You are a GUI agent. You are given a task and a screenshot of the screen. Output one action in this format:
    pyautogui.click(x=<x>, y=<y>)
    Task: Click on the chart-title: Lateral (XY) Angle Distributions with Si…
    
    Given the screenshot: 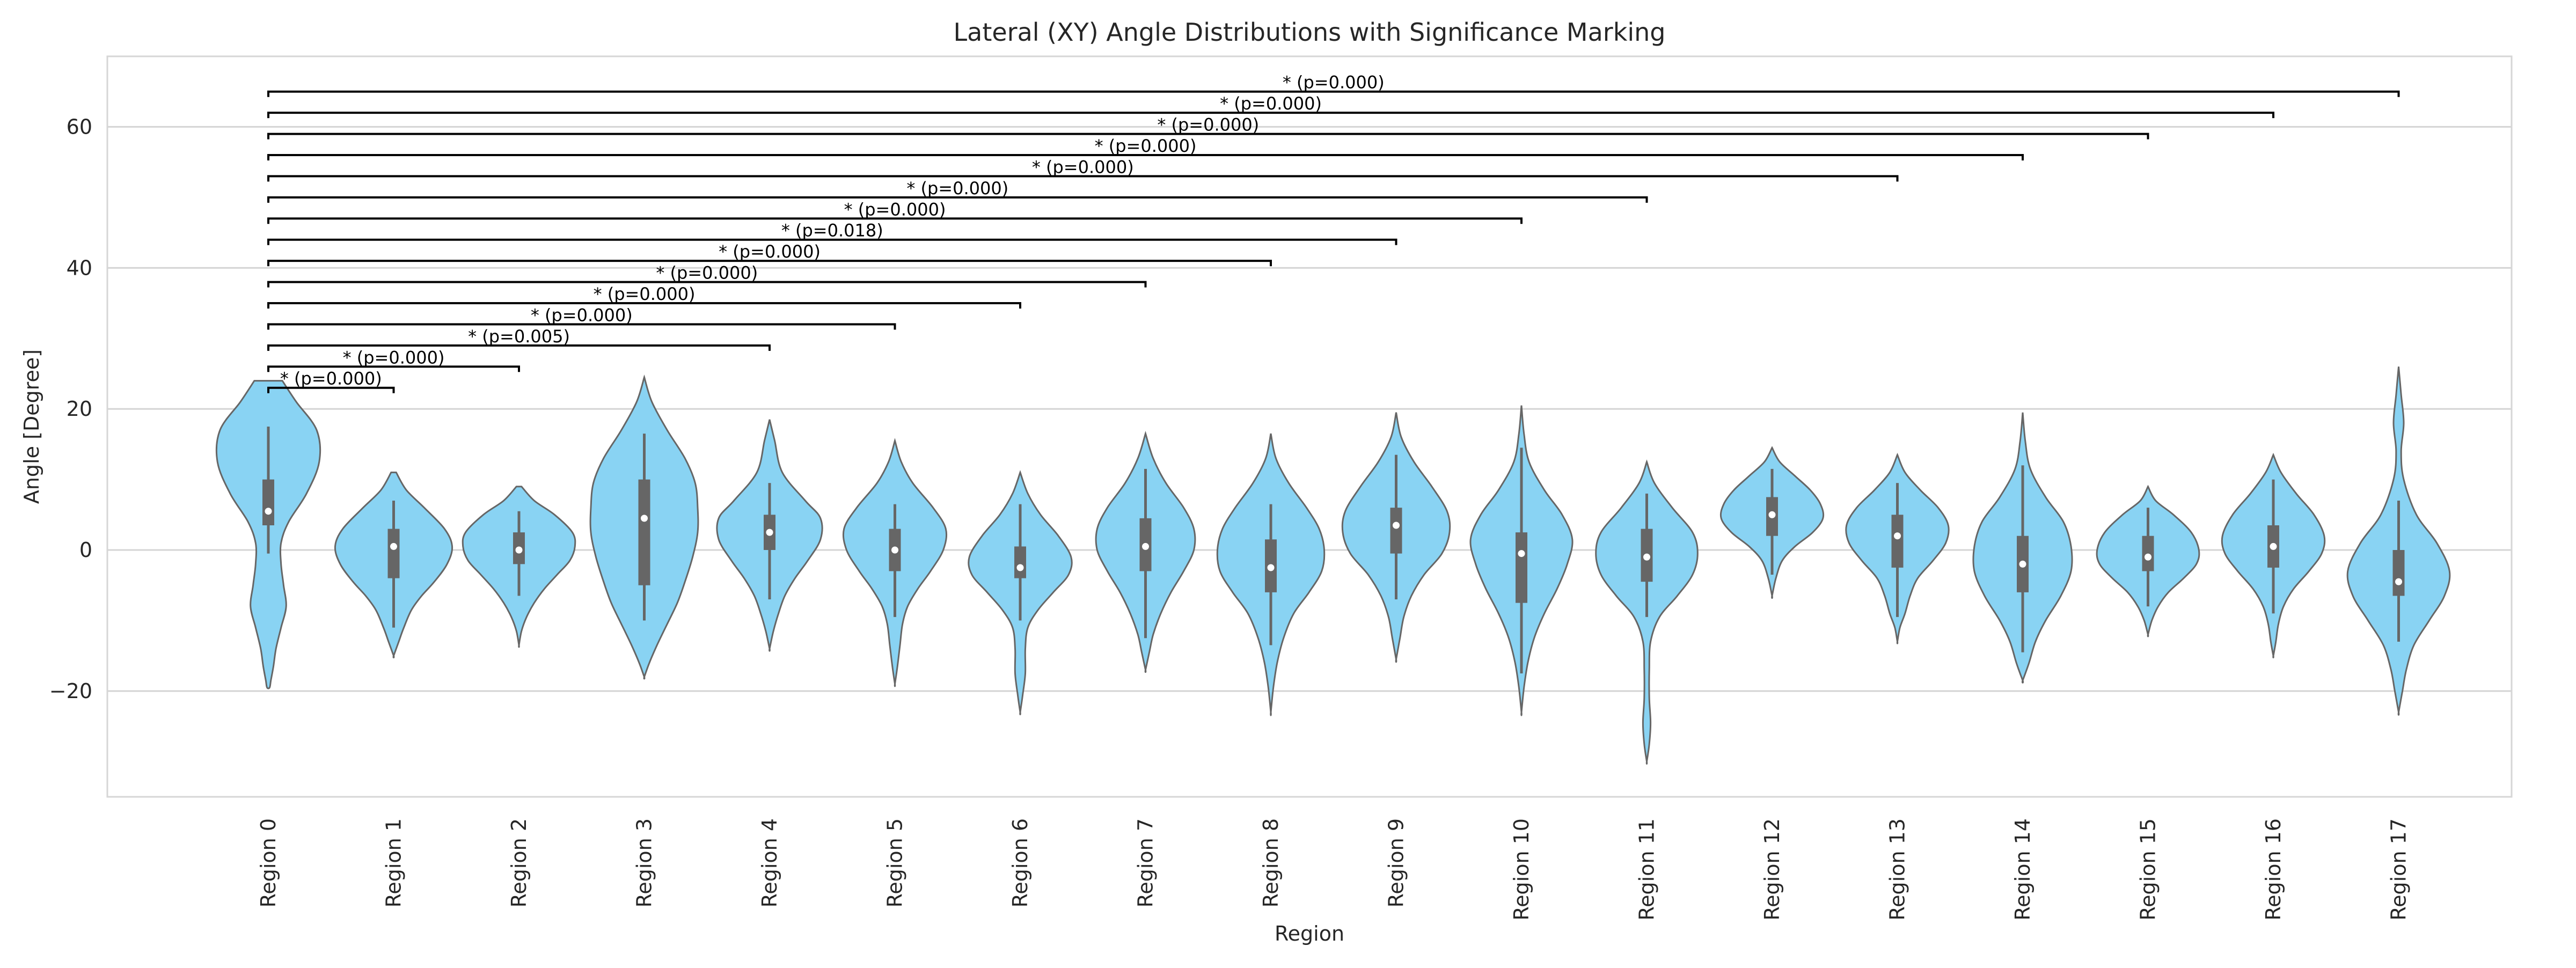 What is the action you would take?
    pyautogui.click(x=1310, y=32)
    